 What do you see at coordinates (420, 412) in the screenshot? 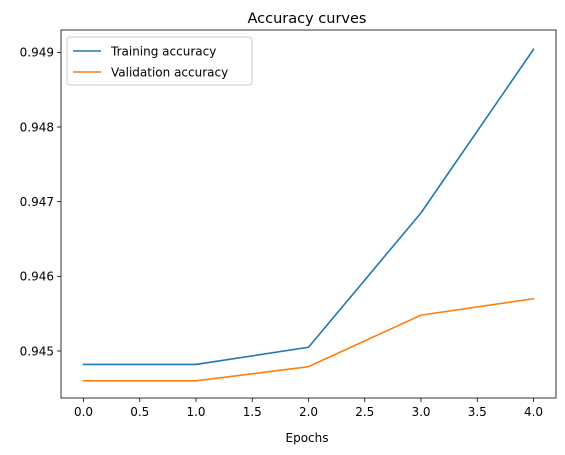
I see `x-tick-label: 3.0` at bounding box center [420, 412].